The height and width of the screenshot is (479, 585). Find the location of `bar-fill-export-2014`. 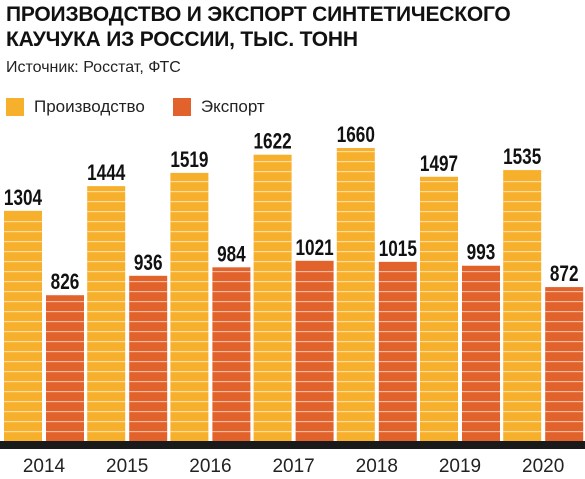

bar-fill-export-2014 is located at coordinates (65, 368).